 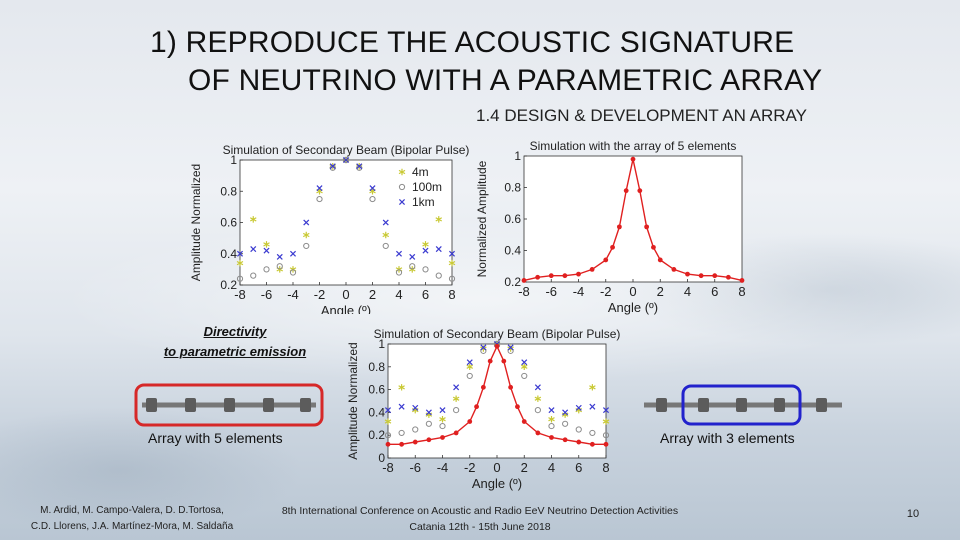 I want to click on array-5-highlight-box, so click(x=229, y=405).